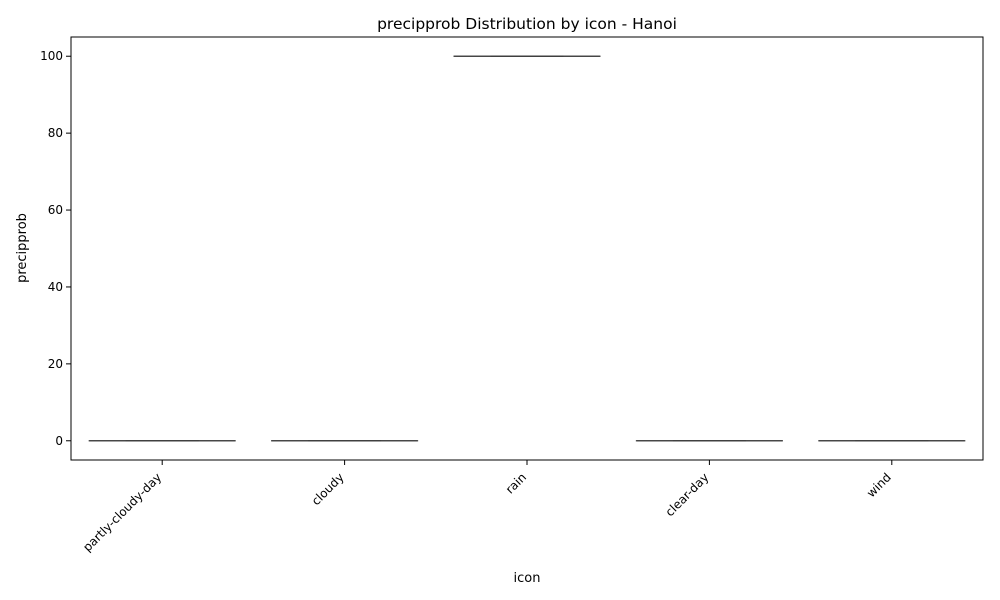 The width and height of the screenshot is (1000, 600). I want to click on x-tick-label: wind, so click(879, 485).